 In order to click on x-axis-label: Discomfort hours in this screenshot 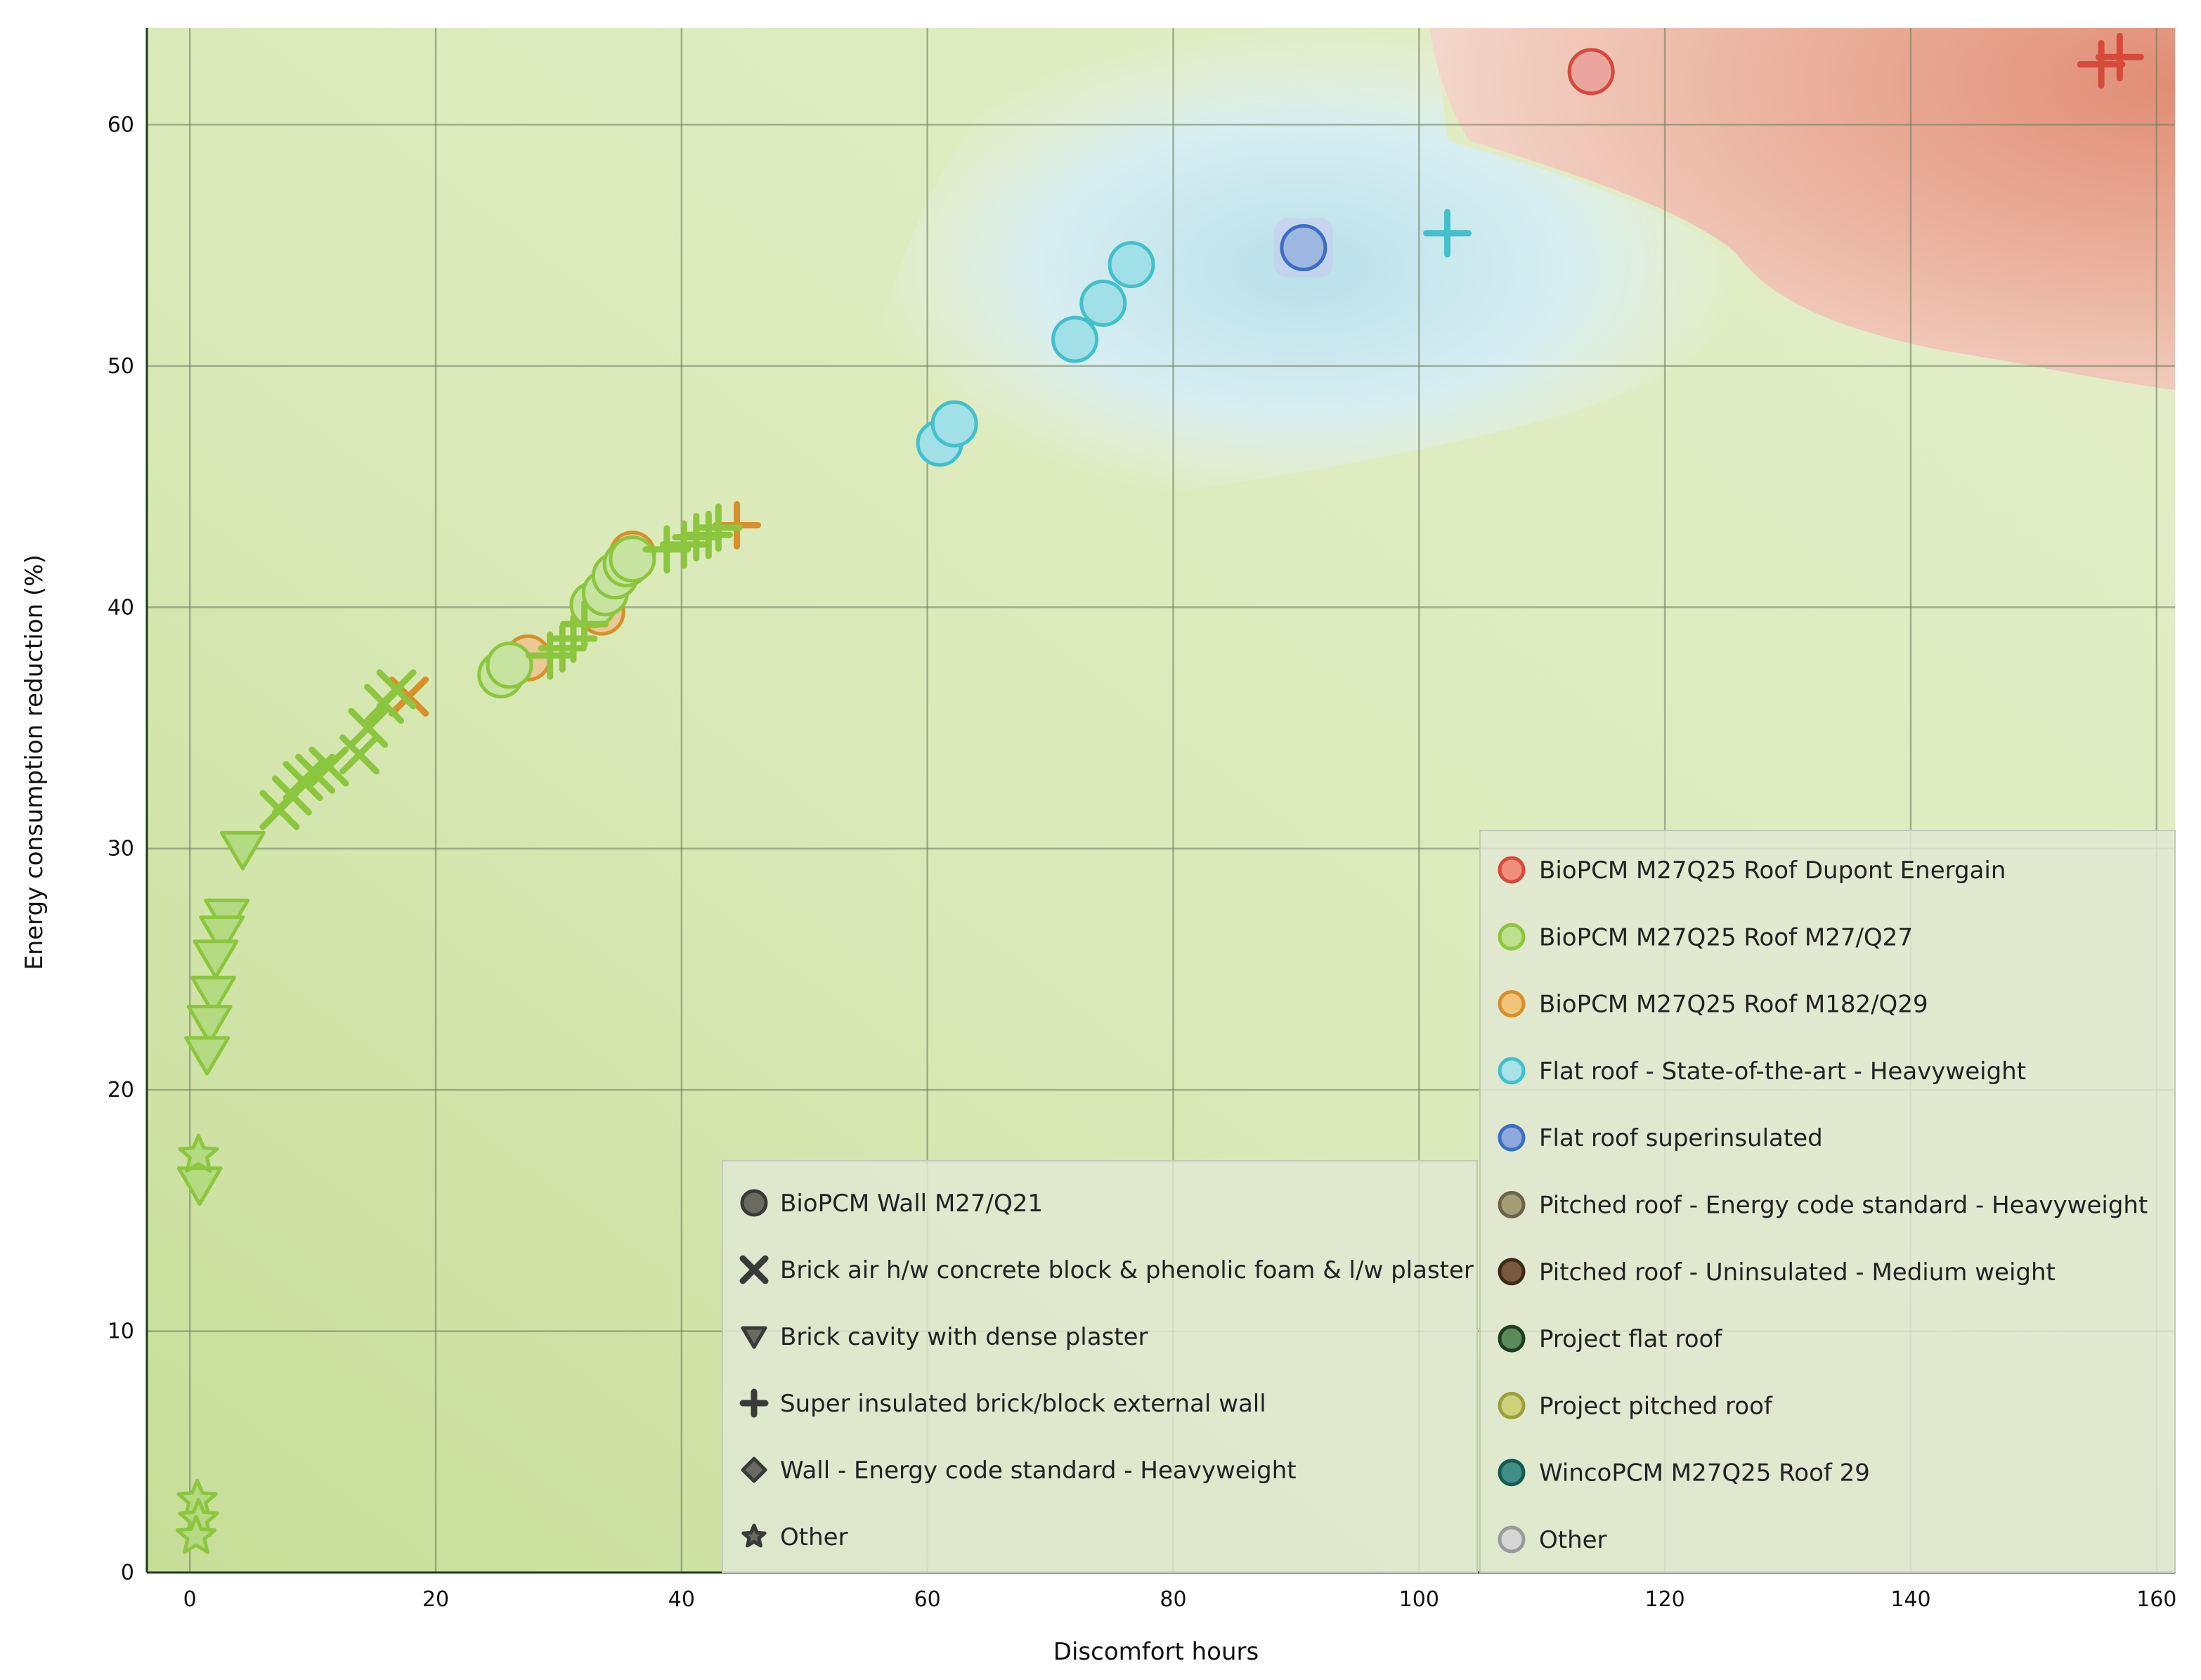, I will do `click(1156, 1652)`.